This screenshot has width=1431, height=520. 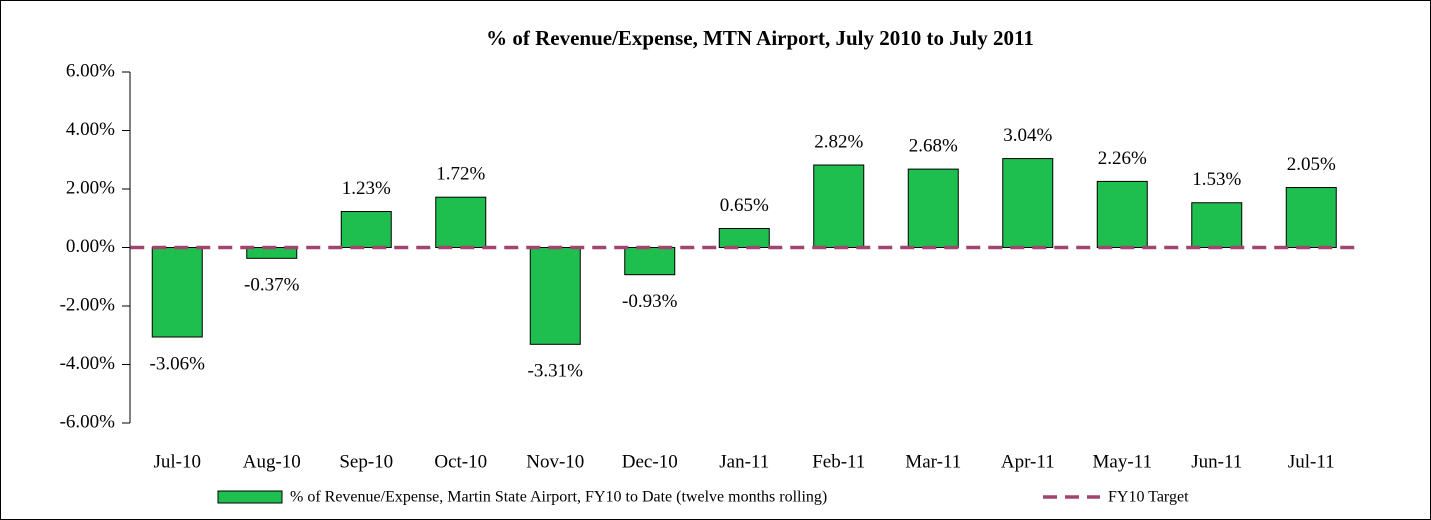 I want to click on data-label: 2.82%, so click(x=838, y=141).